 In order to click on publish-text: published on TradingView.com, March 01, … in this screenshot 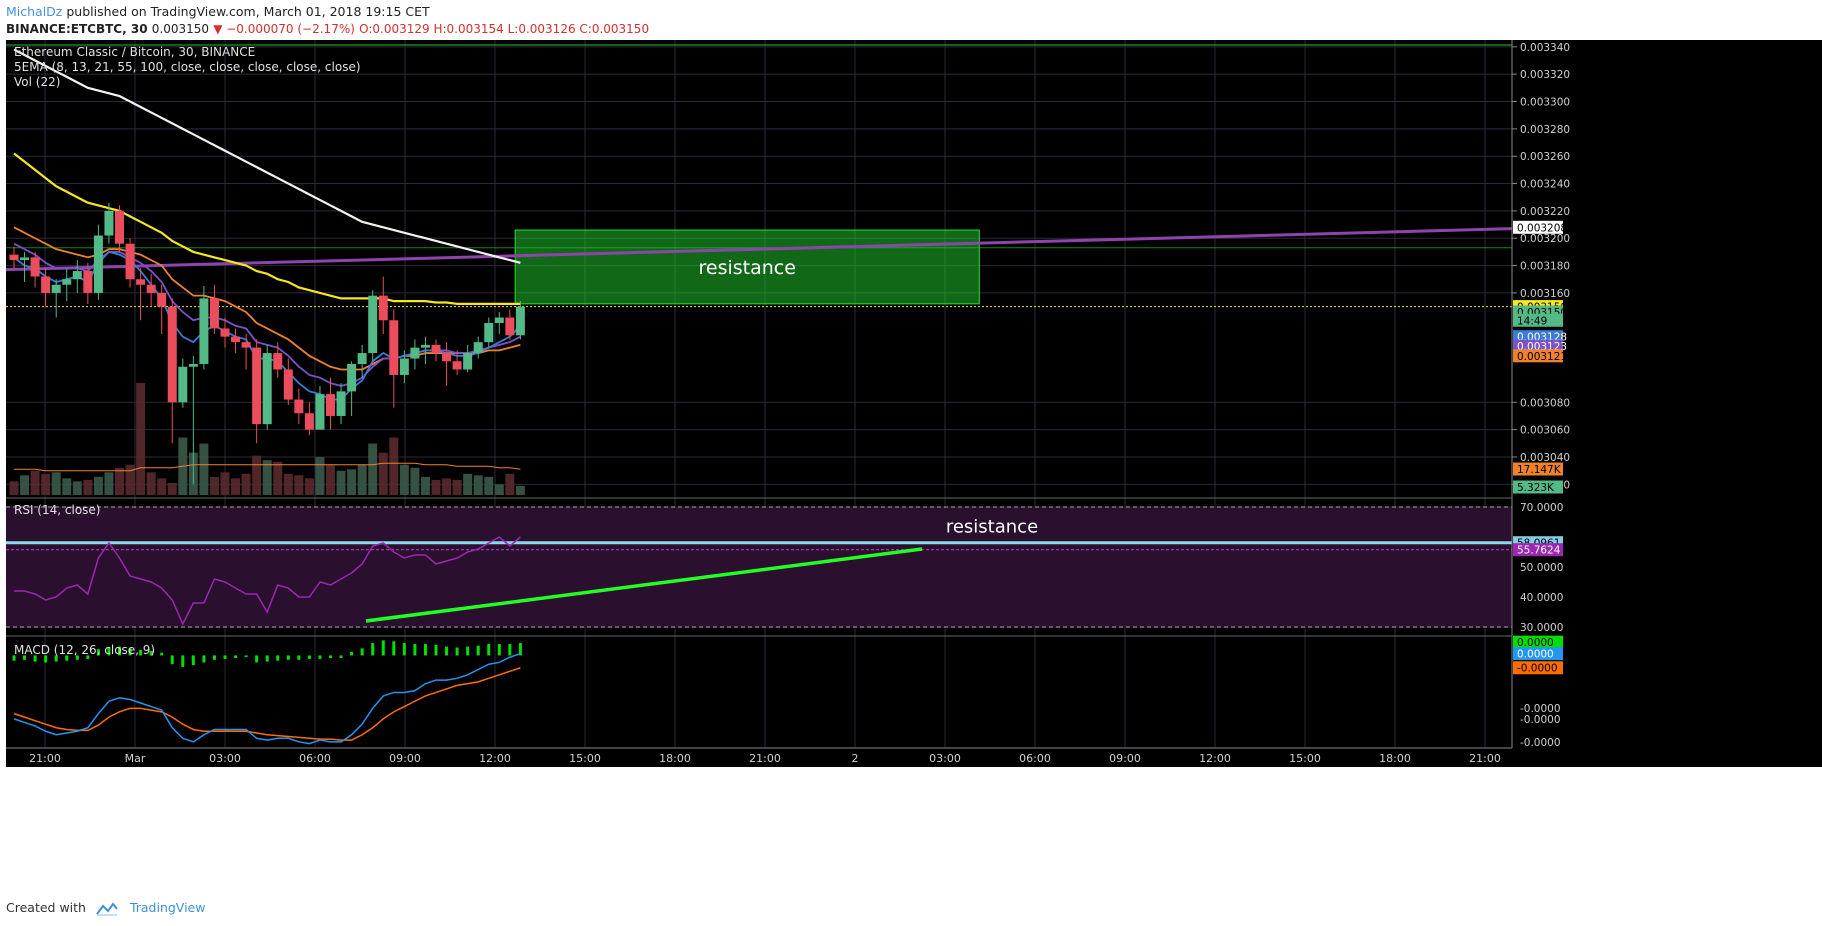, I will do `click(248, 11)`.